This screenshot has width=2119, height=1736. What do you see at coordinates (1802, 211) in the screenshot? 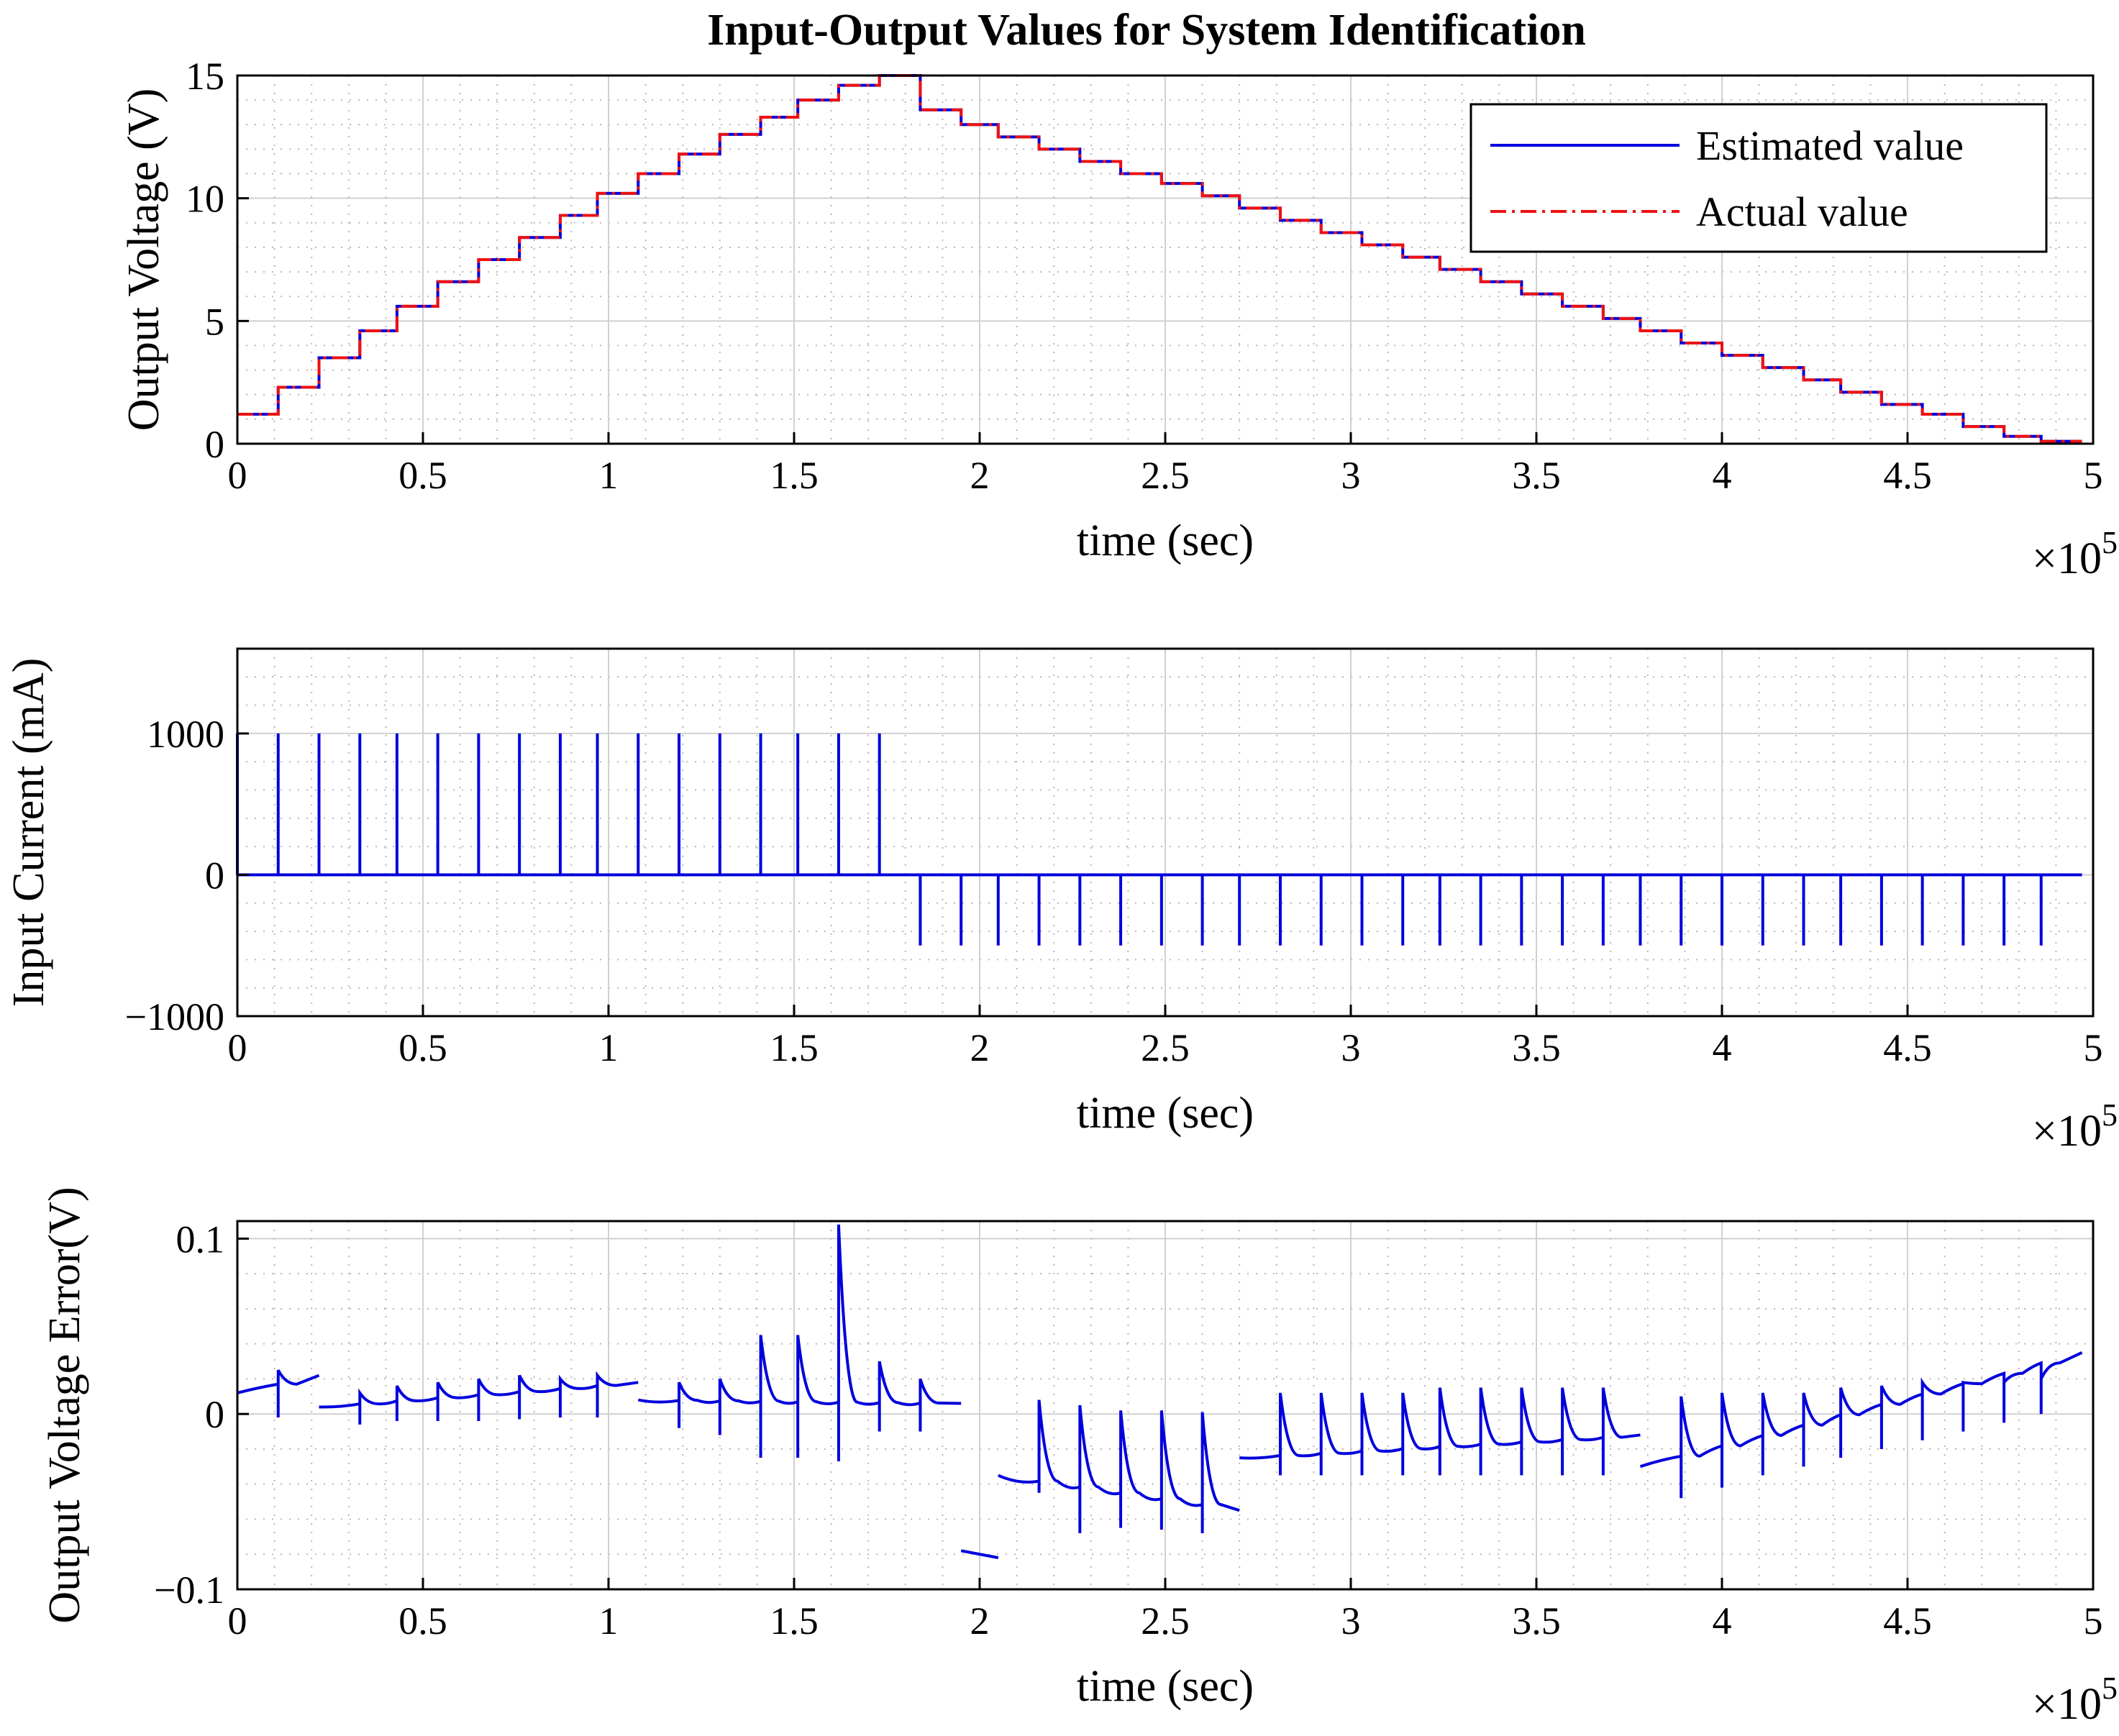
I see `legend-label-actual: Actual value` at bounding box center [1802, 211].